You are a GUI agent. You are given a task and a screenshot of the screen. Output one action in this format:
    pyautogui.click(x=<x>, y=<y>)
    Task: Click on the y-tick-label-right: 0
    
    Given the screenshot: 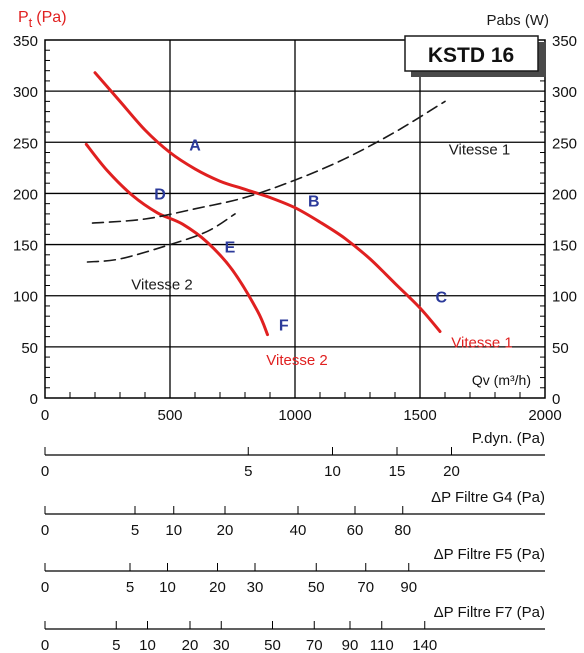 What is the action you would take?
    pyautogui.click(x=556, y=399)
    